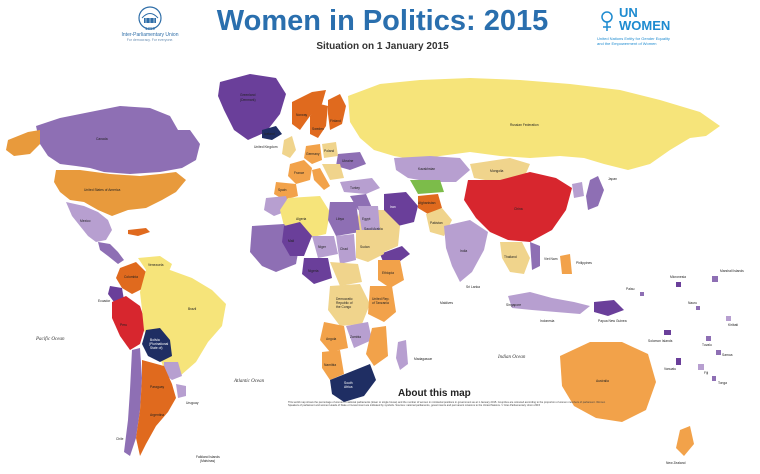 The width and height of the screenshot is (760, 474). Describe the element at coordinates (602, 381) in the screenshot. I see `label-australia: Australia` at that location.